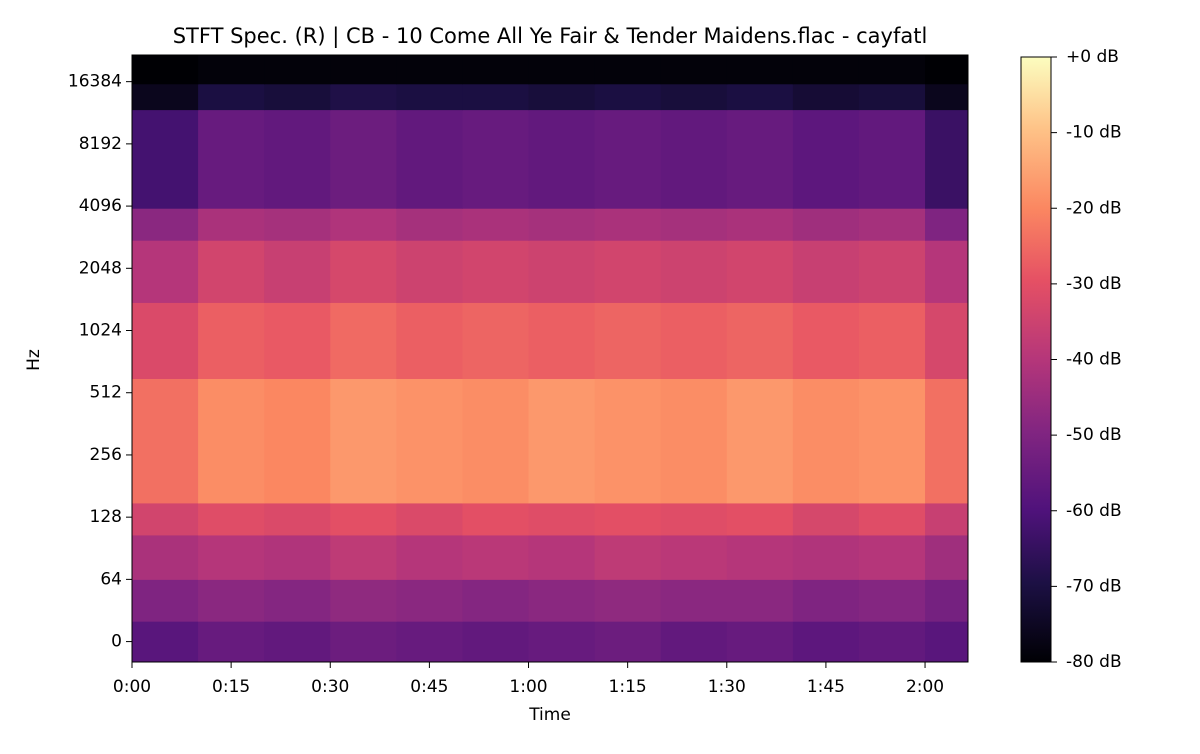 The width and height of the screenshot is (1200, 754). Describe the element at coordinates (727, 687) in the screenshot. I see `x-tick-label: 1:30` at that location.